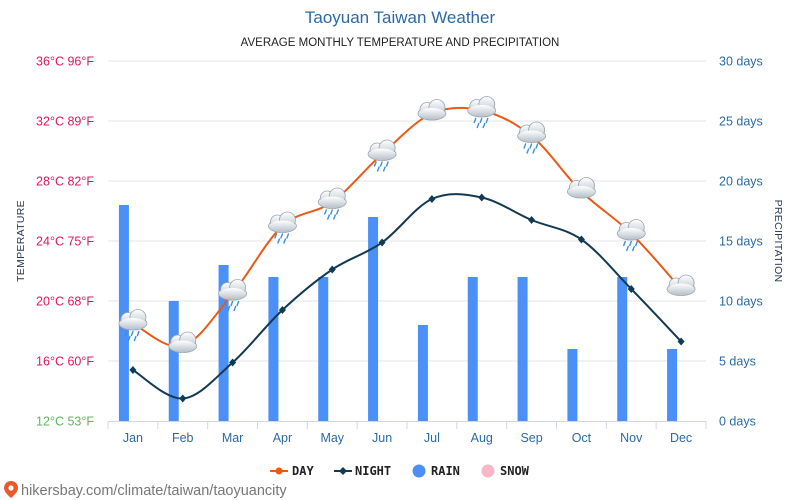 The height and width of the screenshot is (500, 800). I want to click on y-tick-left: 16°C 60°F, so click(65, 362).